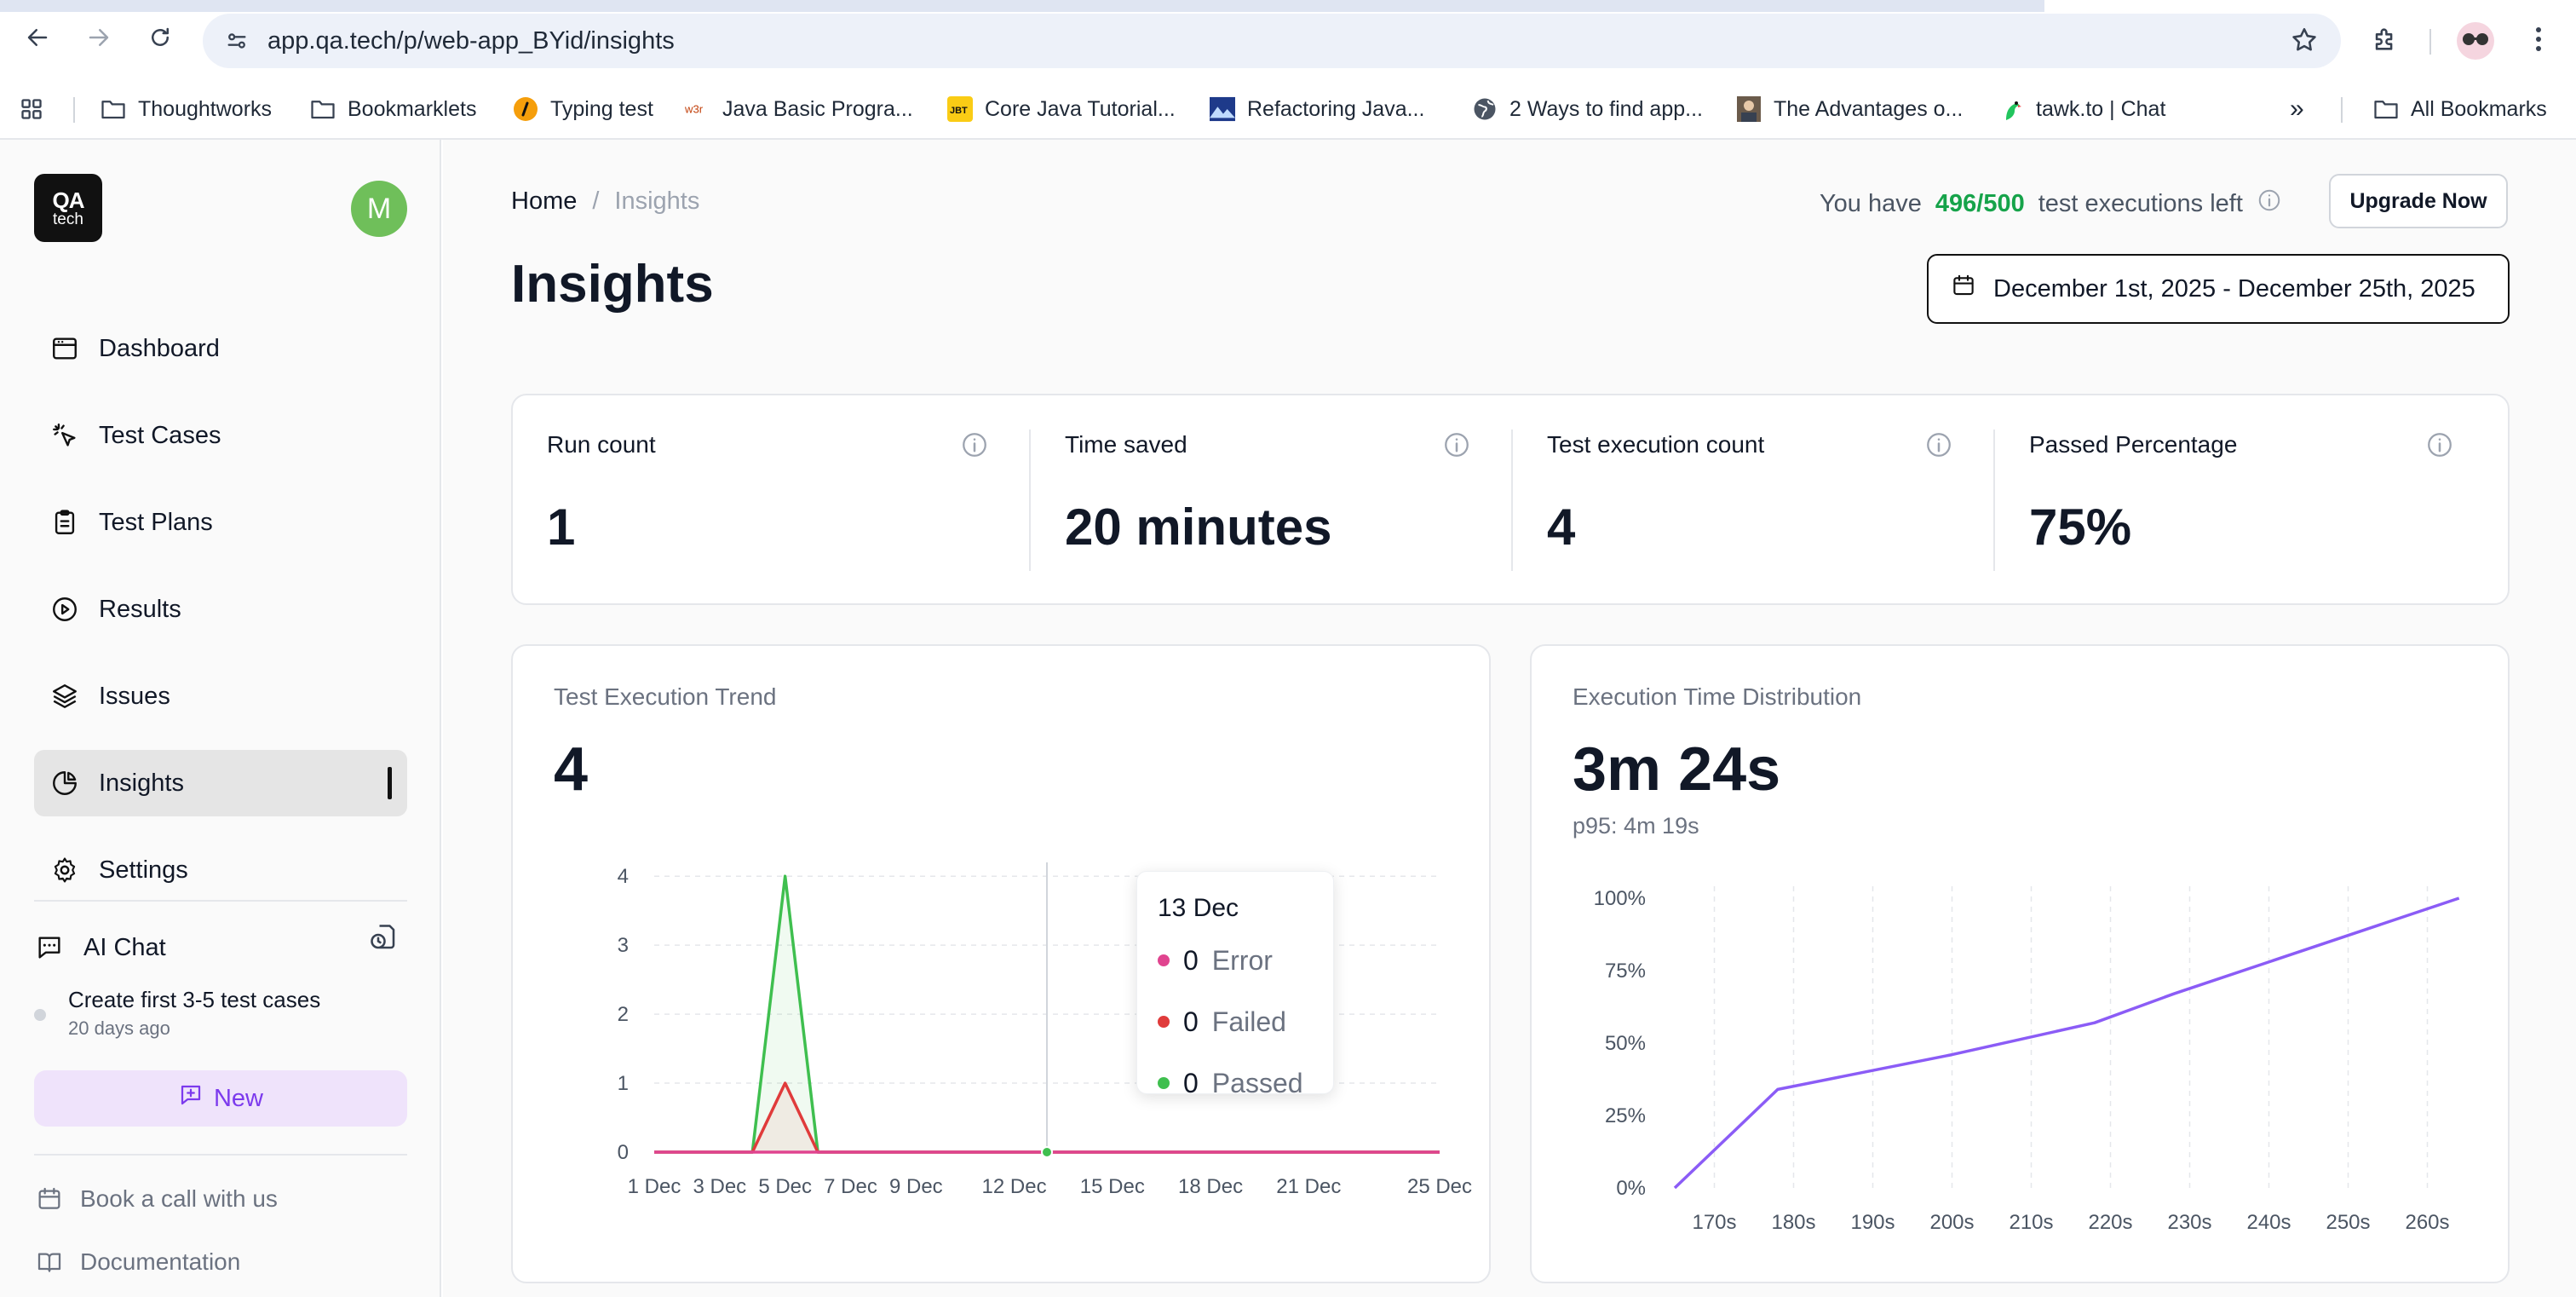  I want to click on url-text: app.qa.tech/p/web-app_BYid/insights, so click(471, 41).